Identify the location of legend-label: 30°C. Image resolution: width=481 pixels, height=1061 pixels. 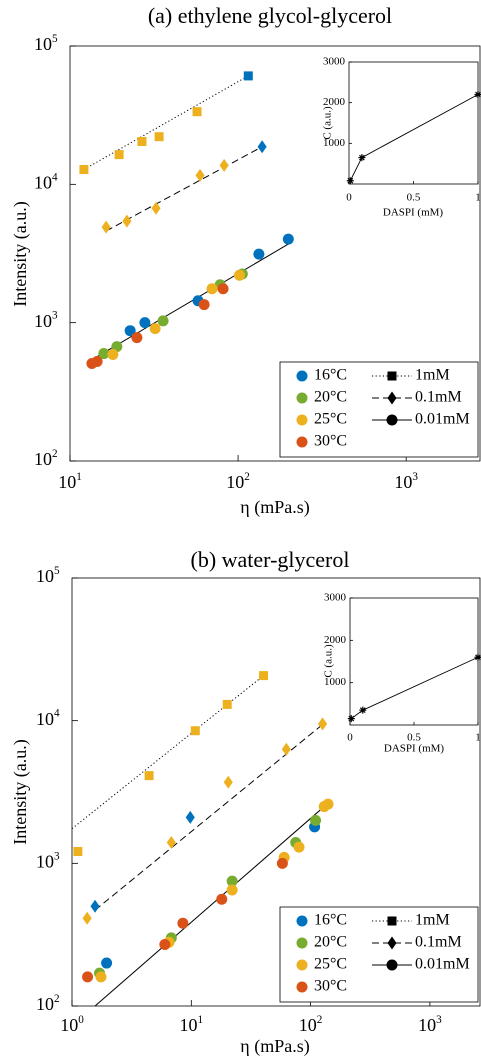
(330, 441).